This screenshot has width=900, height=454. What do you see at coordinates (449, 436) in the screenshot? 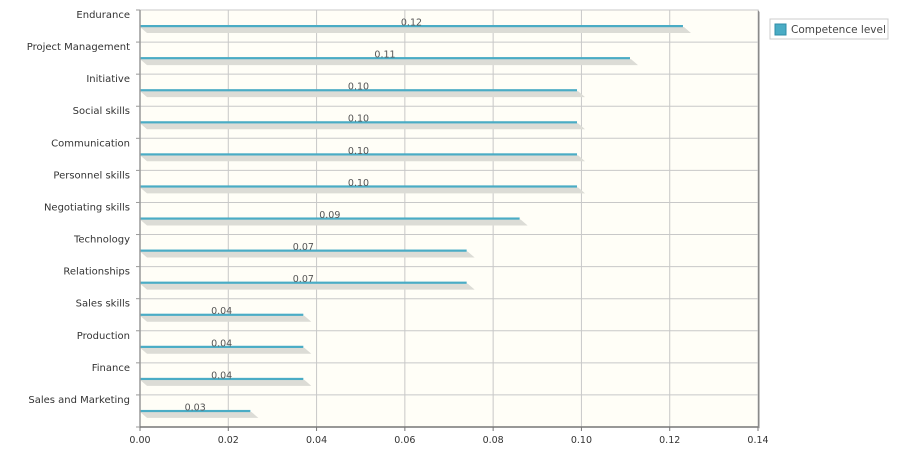
I see `x-tick-labels: 0.00 0.02 0.04 0.06 0.08 0.10 0.12 0.14` at bounding box center [449, 436].